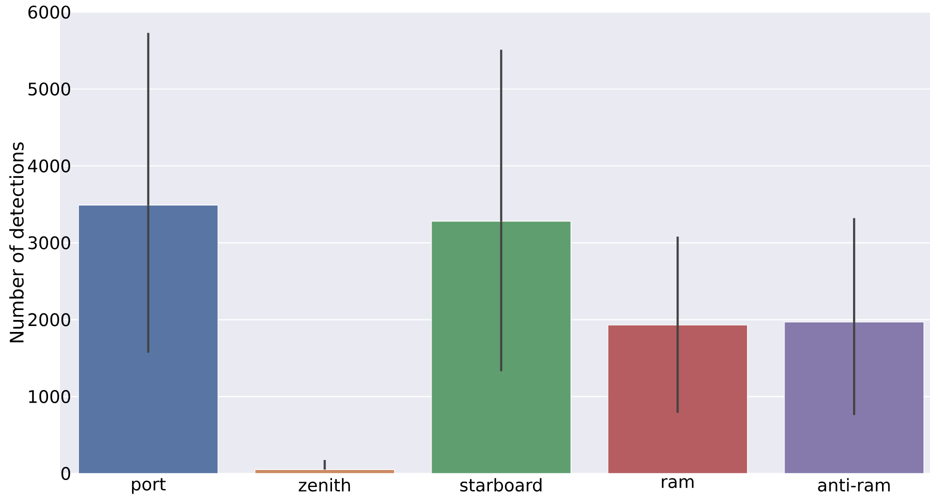 The width and height of the screenshot is (930, 498). Describe the element at coordinates (16, 242) in the screenshot. I see `y-axis-title: Number of detections` at that location.